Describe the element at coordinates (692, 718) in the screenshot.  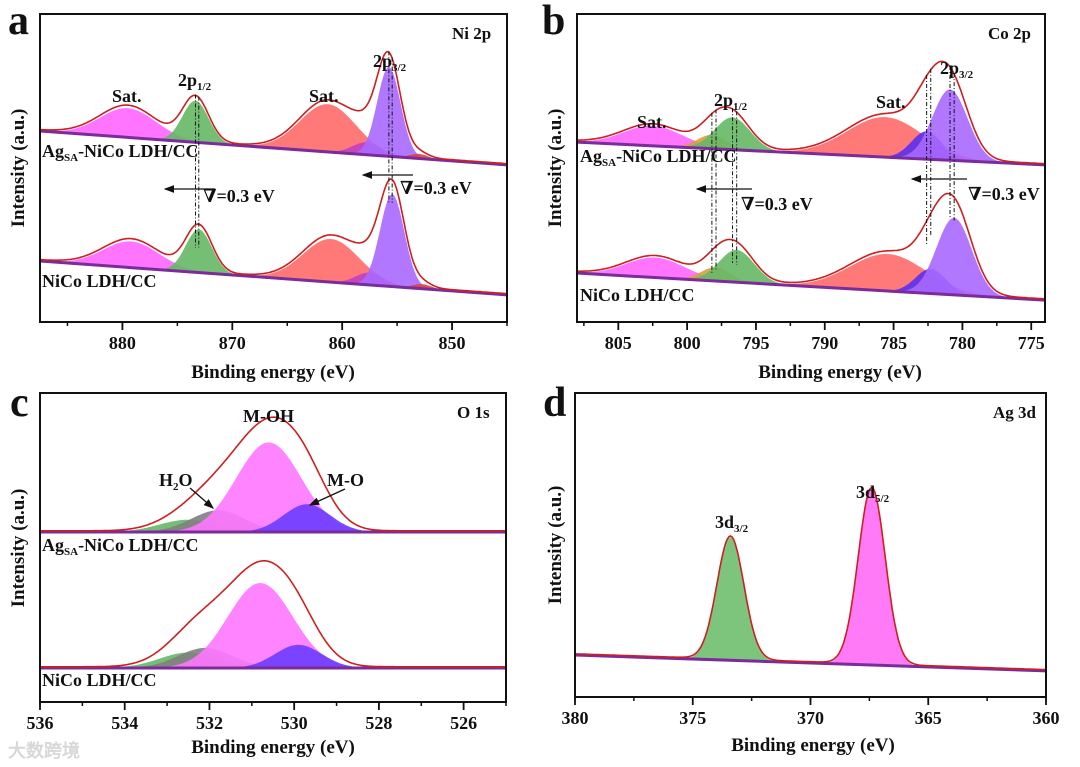
I see `x-tick-label: 375` at that location.